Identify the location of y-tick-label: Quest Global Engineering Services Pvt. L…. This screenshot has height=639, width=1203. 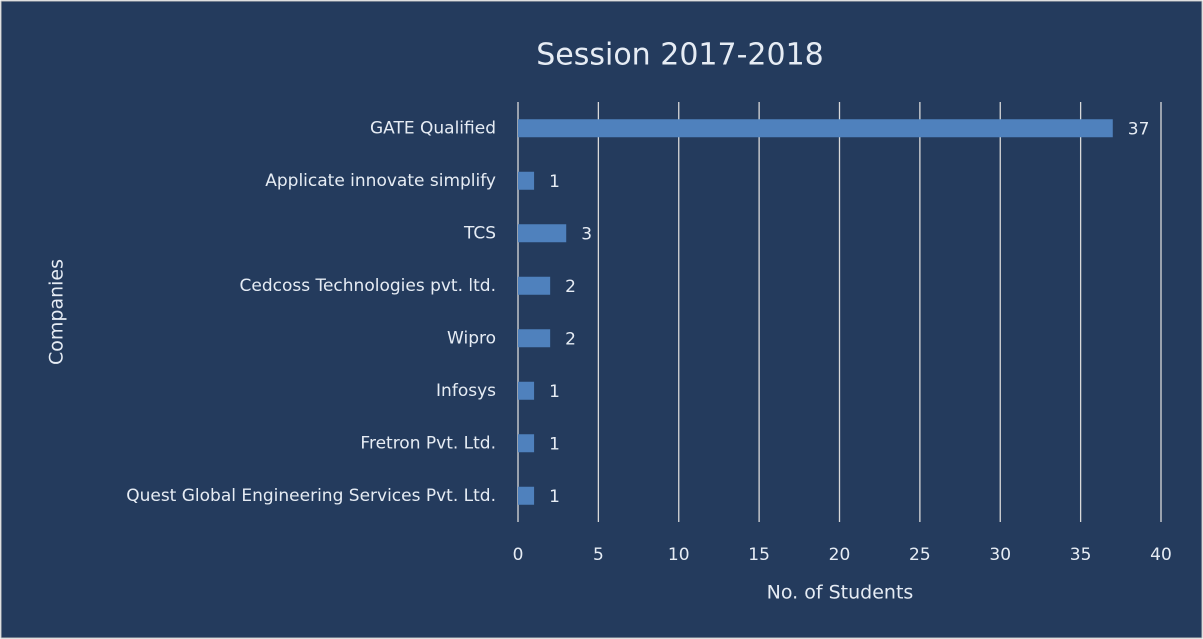
(311, 496).